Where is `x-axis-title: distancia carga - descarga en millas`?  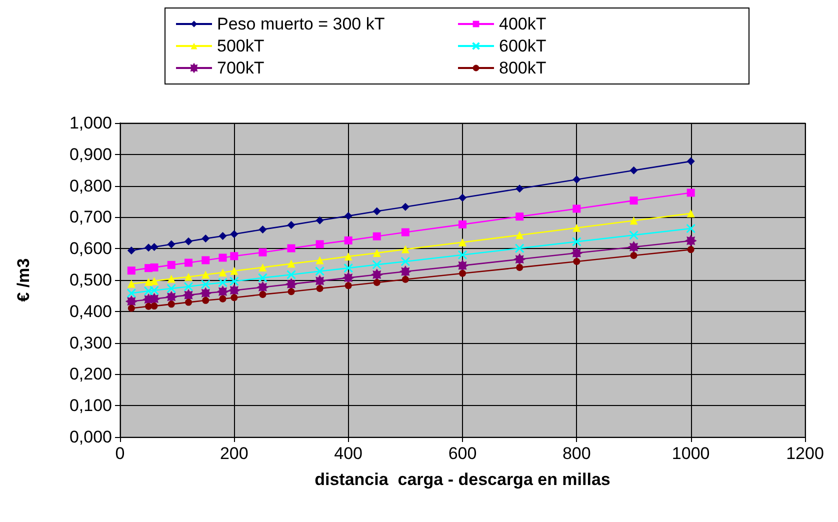
x-axis-title: distancia carga - descarga en millas is located at coordinates (462, 479).